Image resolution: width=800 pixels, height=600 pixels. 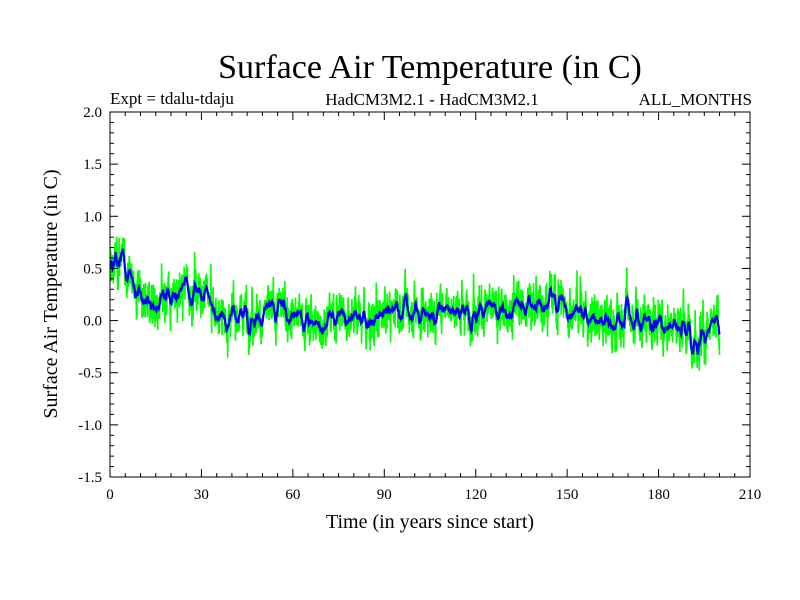 What do you see at coordinates (92, 113) in the screenshot?
I see `y-tick-label: 2.0` at bounding box center [92, 113].